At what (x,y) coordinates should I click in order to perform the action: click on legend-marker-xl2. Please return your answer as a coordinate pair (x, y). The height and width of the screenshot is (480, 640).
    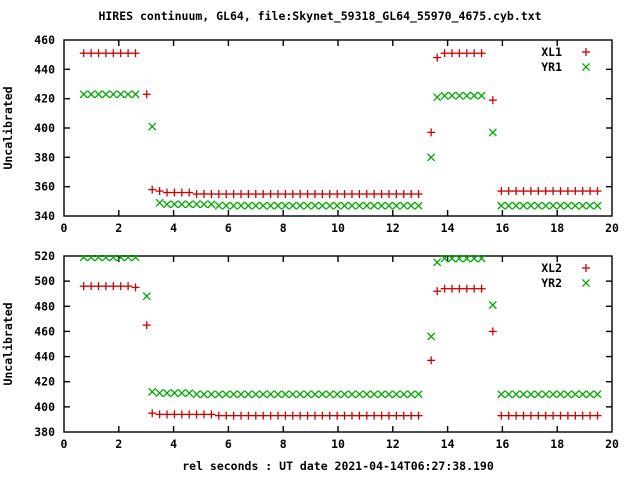
    Looking at the image, I should click on (586, 268).